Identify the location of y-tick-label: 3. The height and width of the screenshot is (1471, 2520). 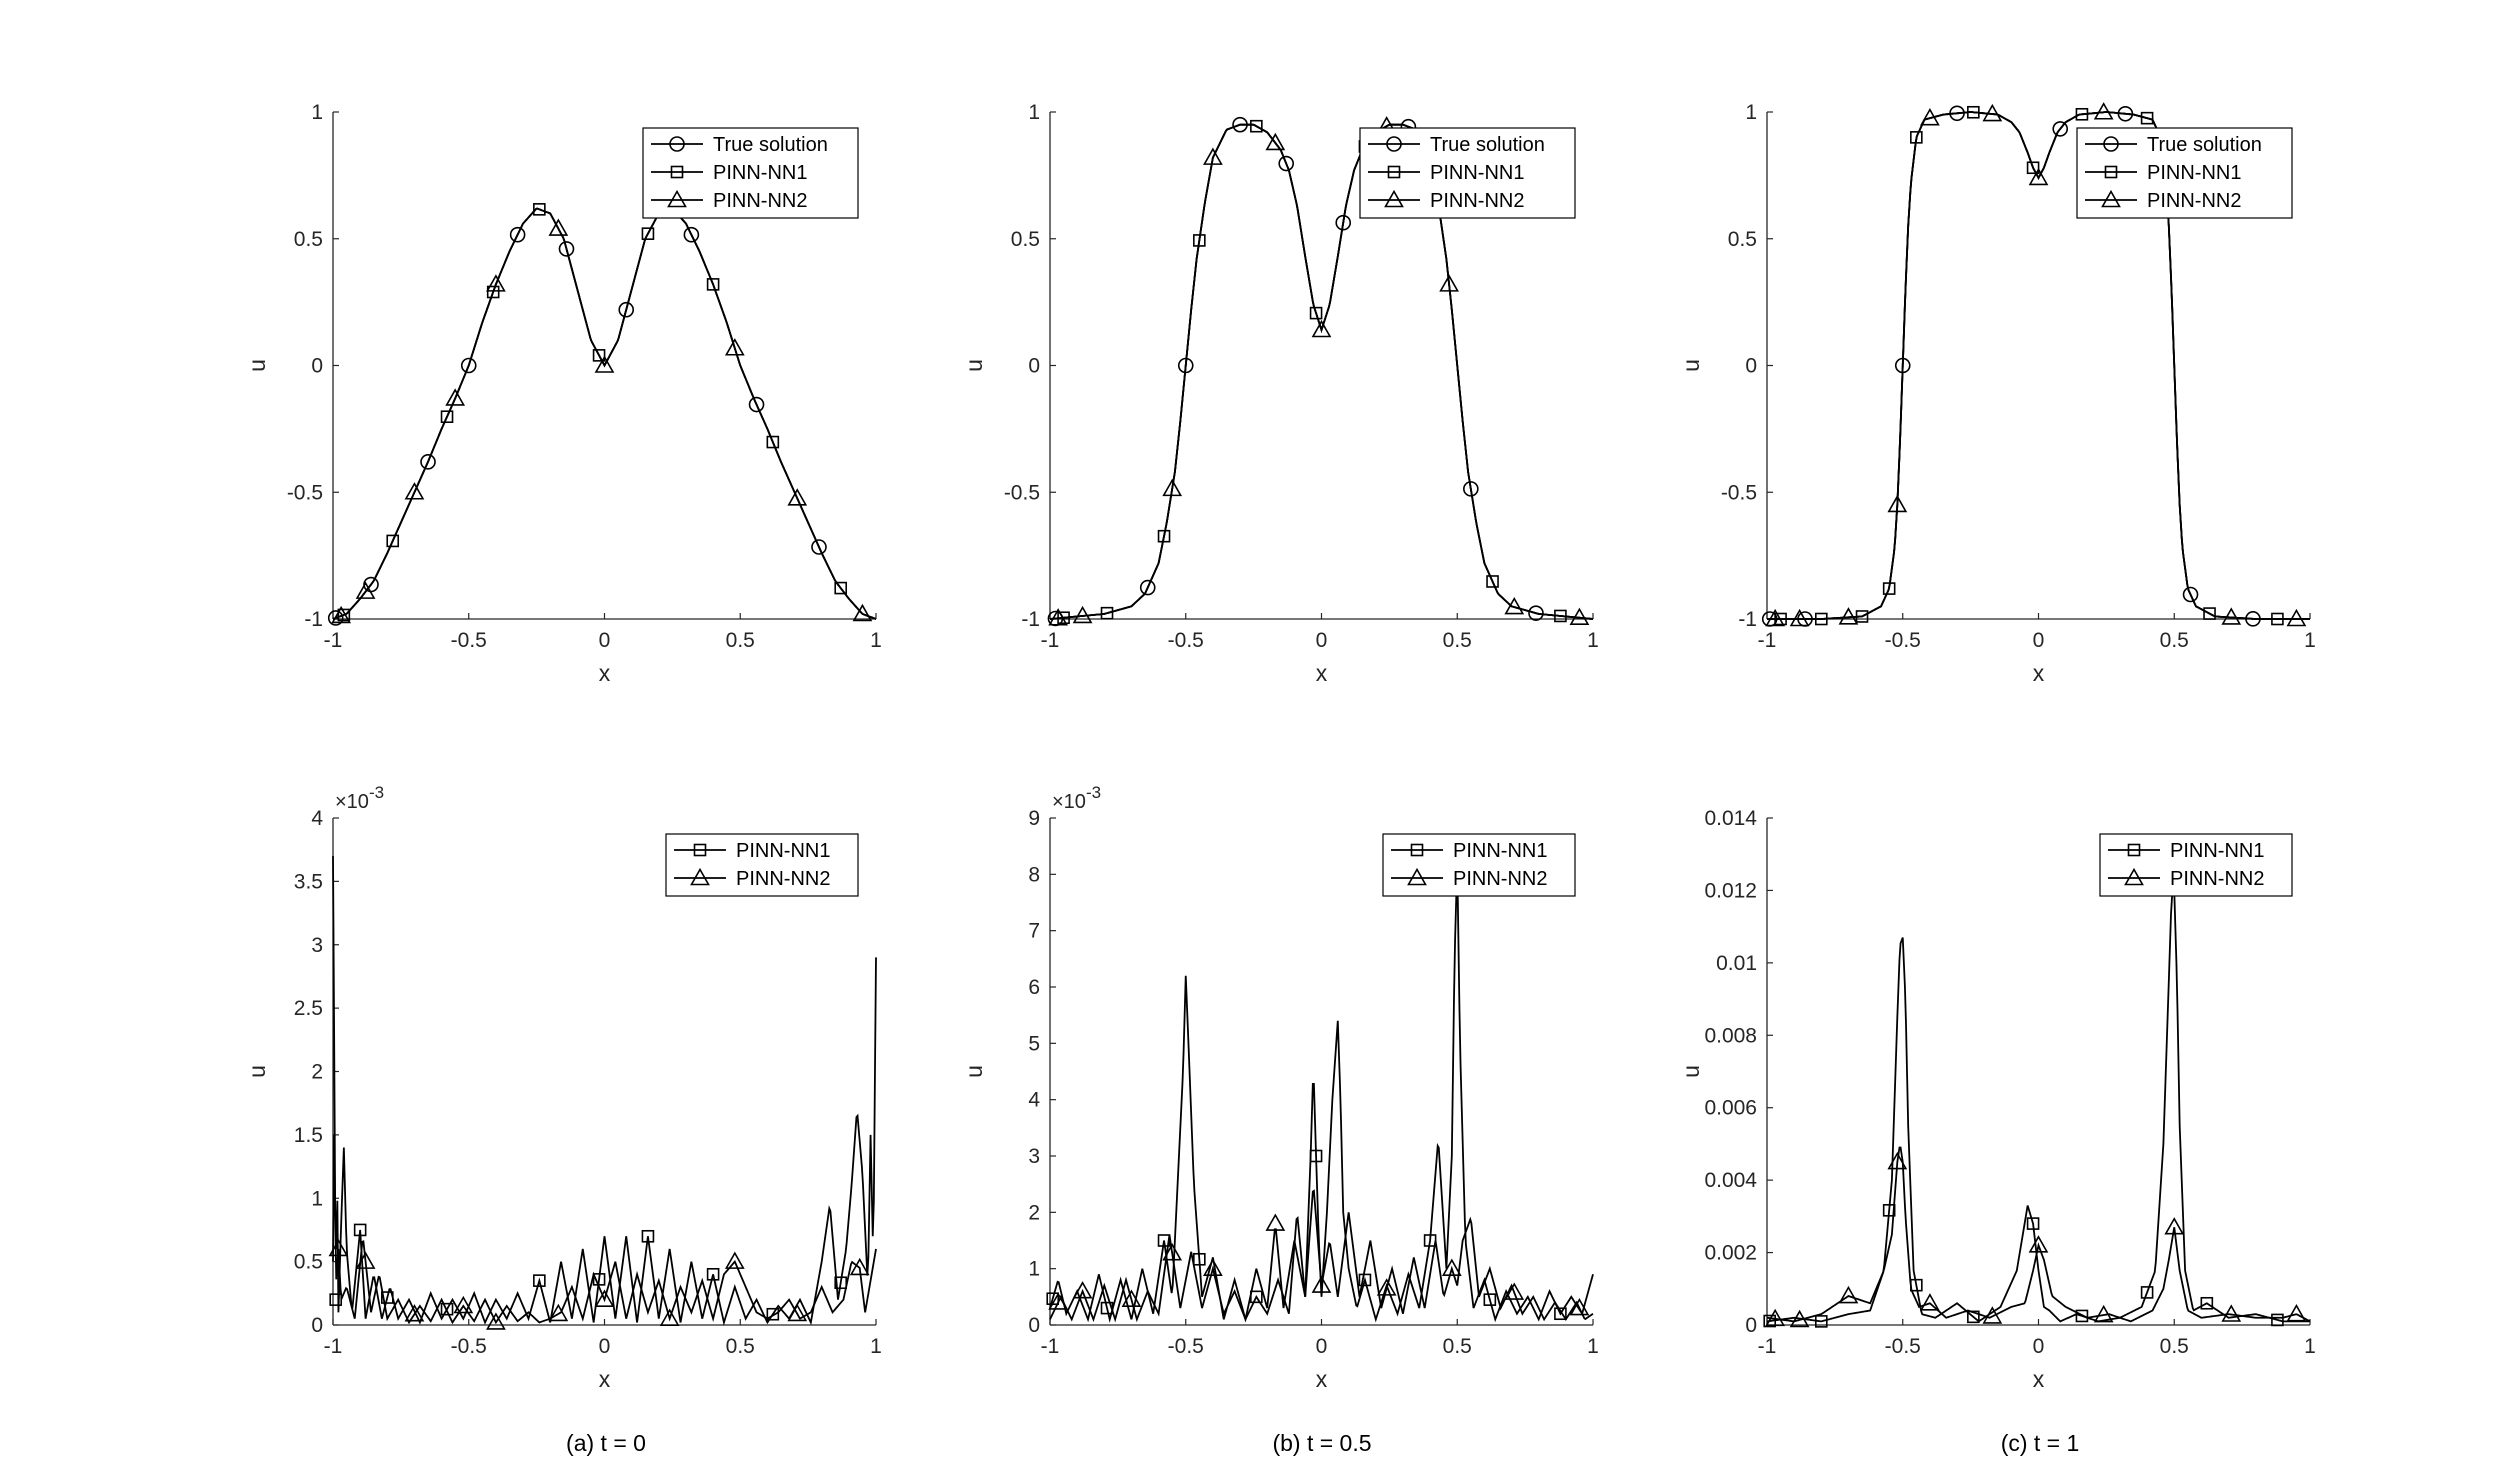
(1034, 1156).